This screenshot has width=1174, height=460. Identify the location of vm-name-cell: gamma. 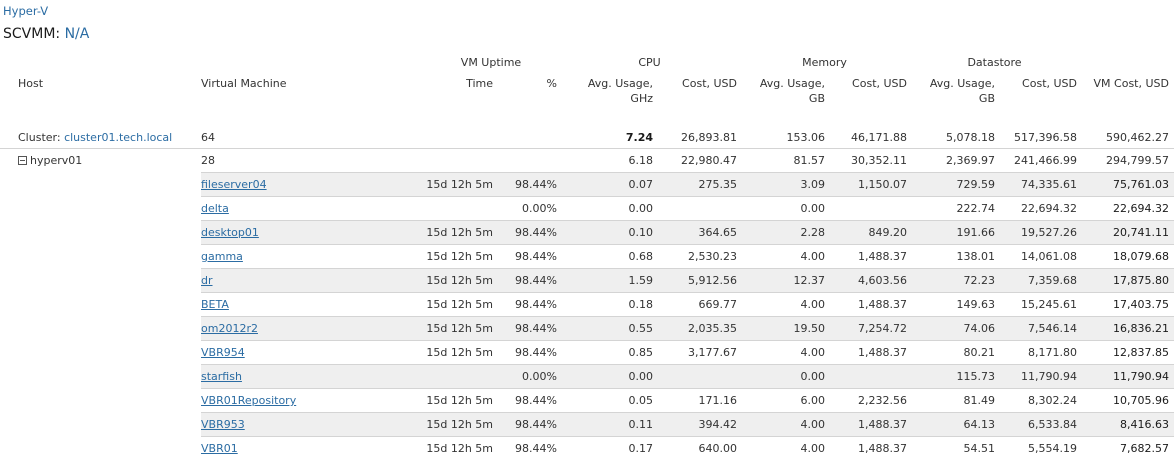
(313, 257).